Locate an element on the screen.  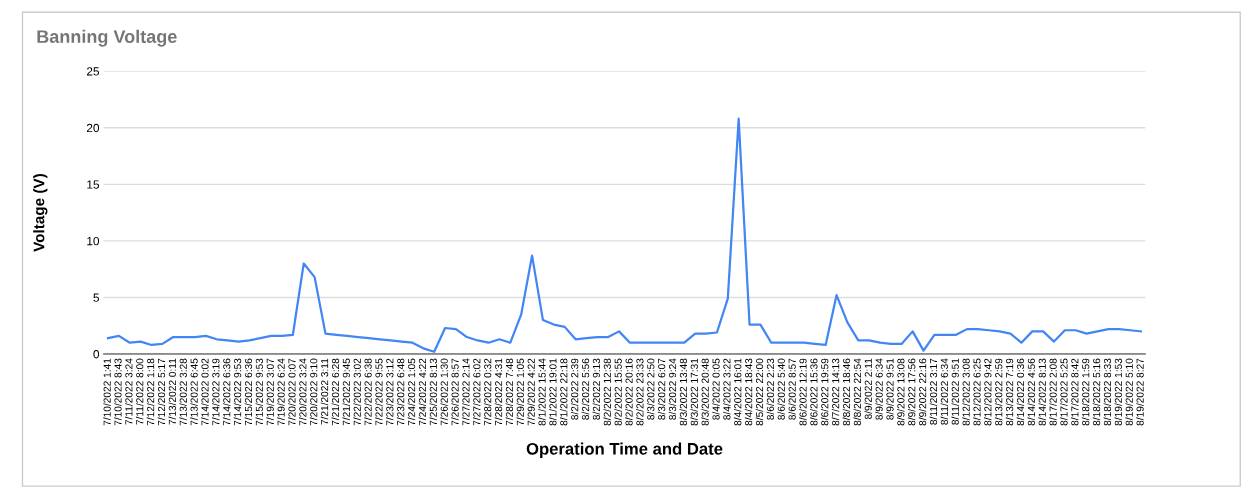
x-tick-label: 7/26/2022 8:57 is located at coordinates (455, 392).